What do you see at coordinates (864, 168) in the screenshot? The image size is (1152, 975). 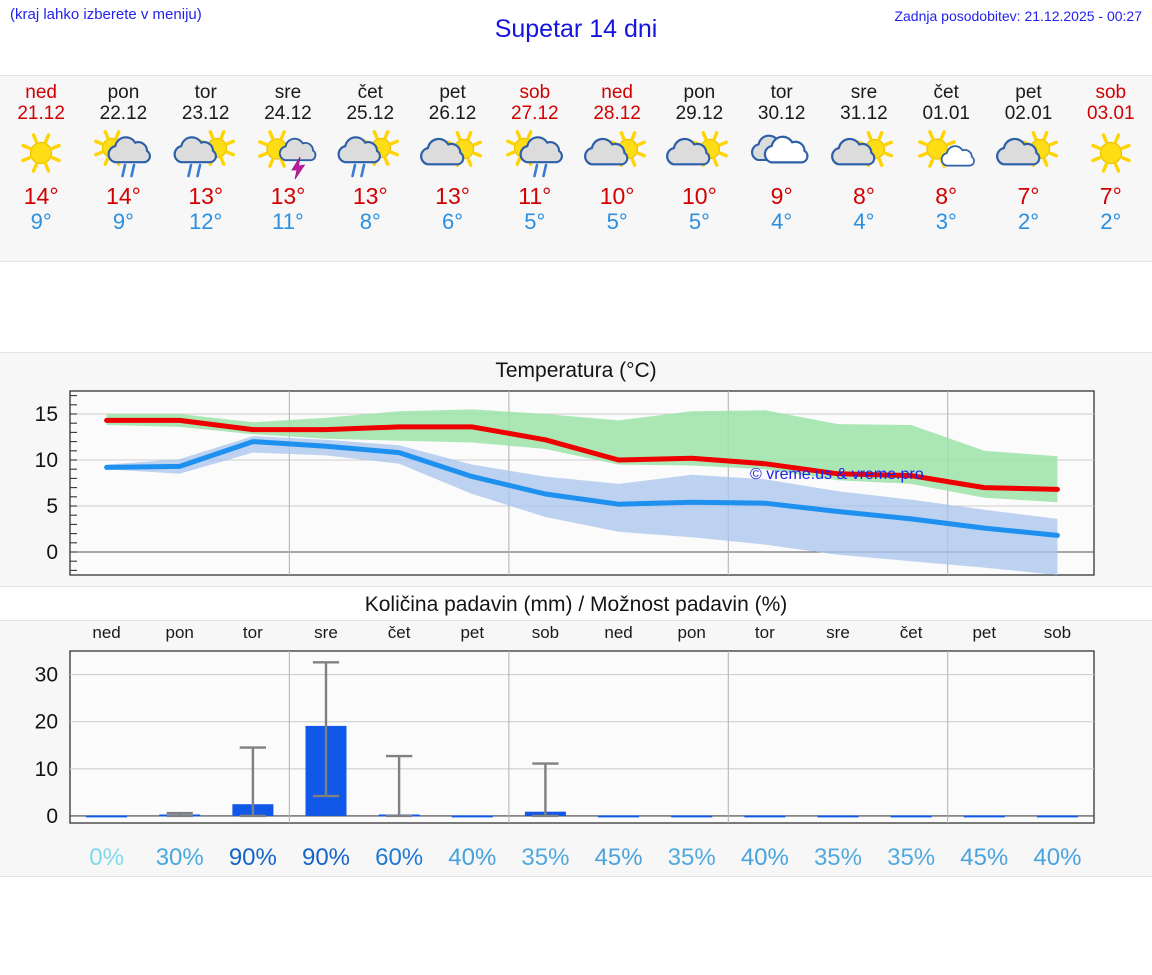 I see `forecast-day-column: sre 31.12 8° 4°` at bounding box center [864, 168].